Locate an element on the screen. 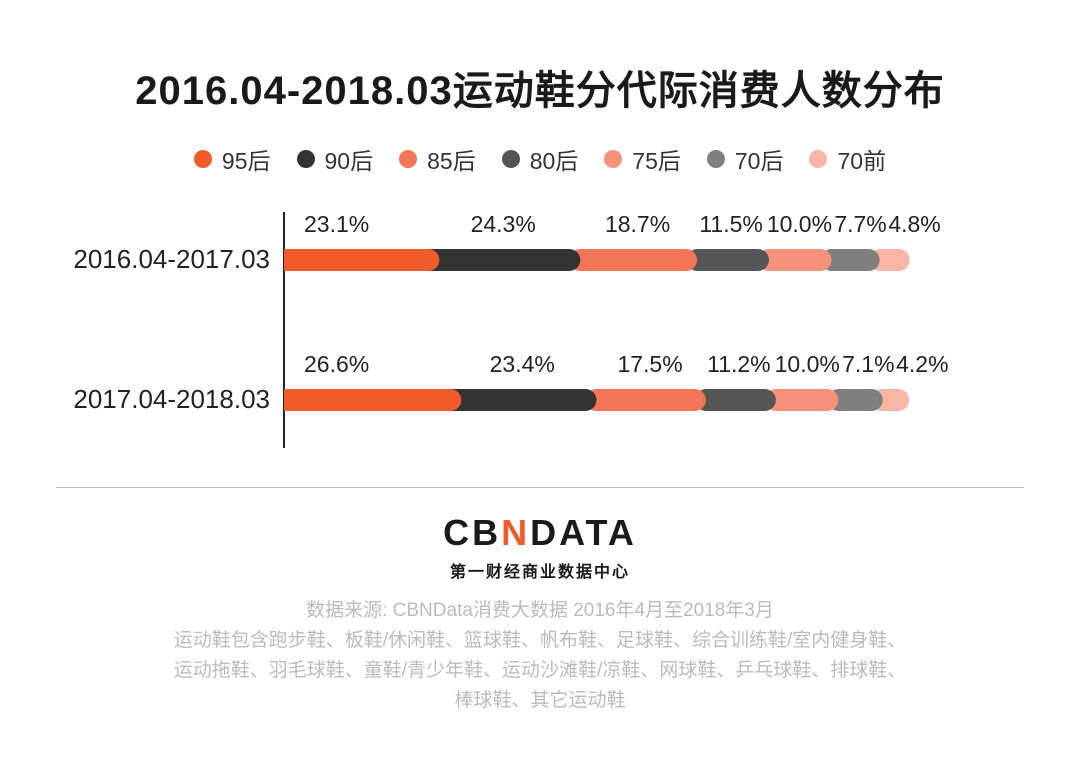  data-label-1-5: 7.1% is located at coordinates (868, 364).